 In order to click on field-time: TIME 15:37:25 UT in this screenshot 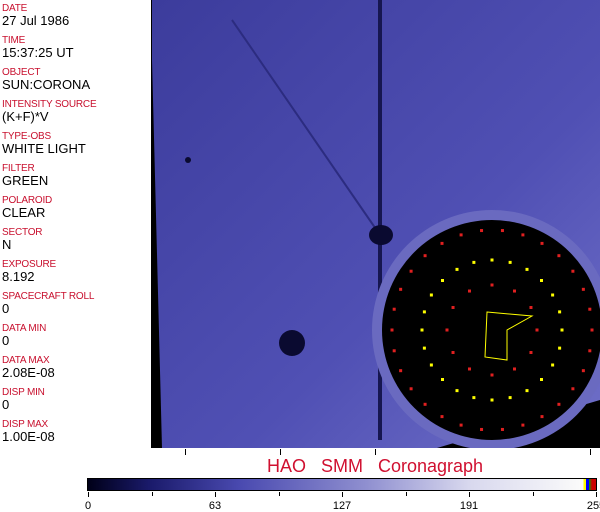, I will do `click(38, 47)`.